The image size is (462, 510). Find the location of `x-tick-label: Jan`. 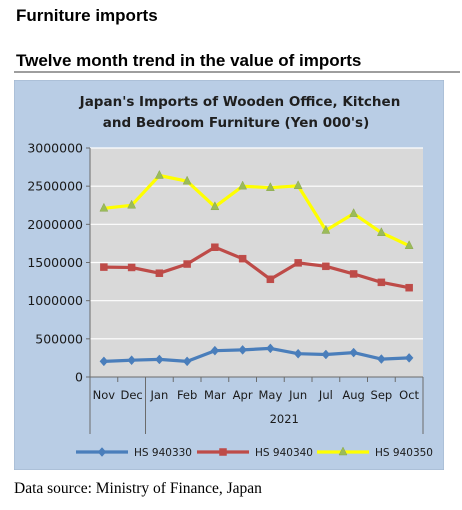

x-tick-label: Jan is located at coordinates (159, 395).